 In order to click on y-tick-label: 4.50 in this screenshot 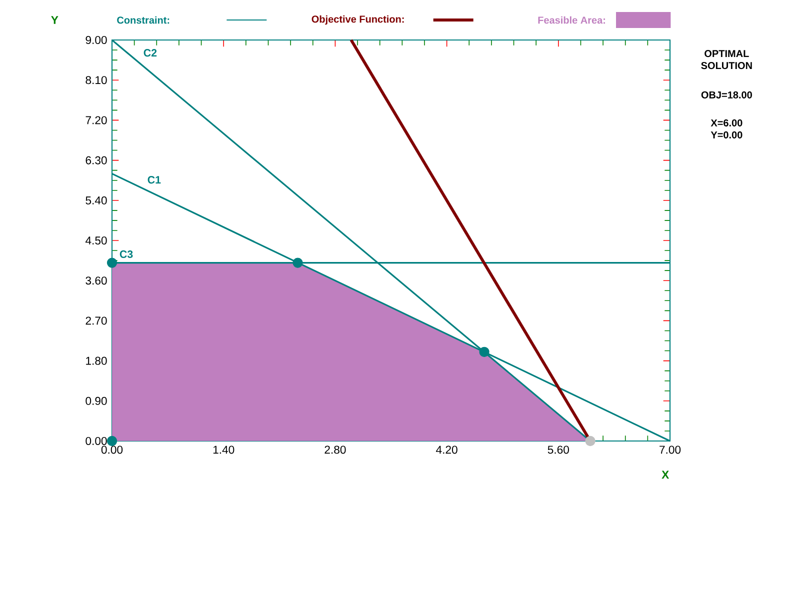, I will do `click(96, 240)`.